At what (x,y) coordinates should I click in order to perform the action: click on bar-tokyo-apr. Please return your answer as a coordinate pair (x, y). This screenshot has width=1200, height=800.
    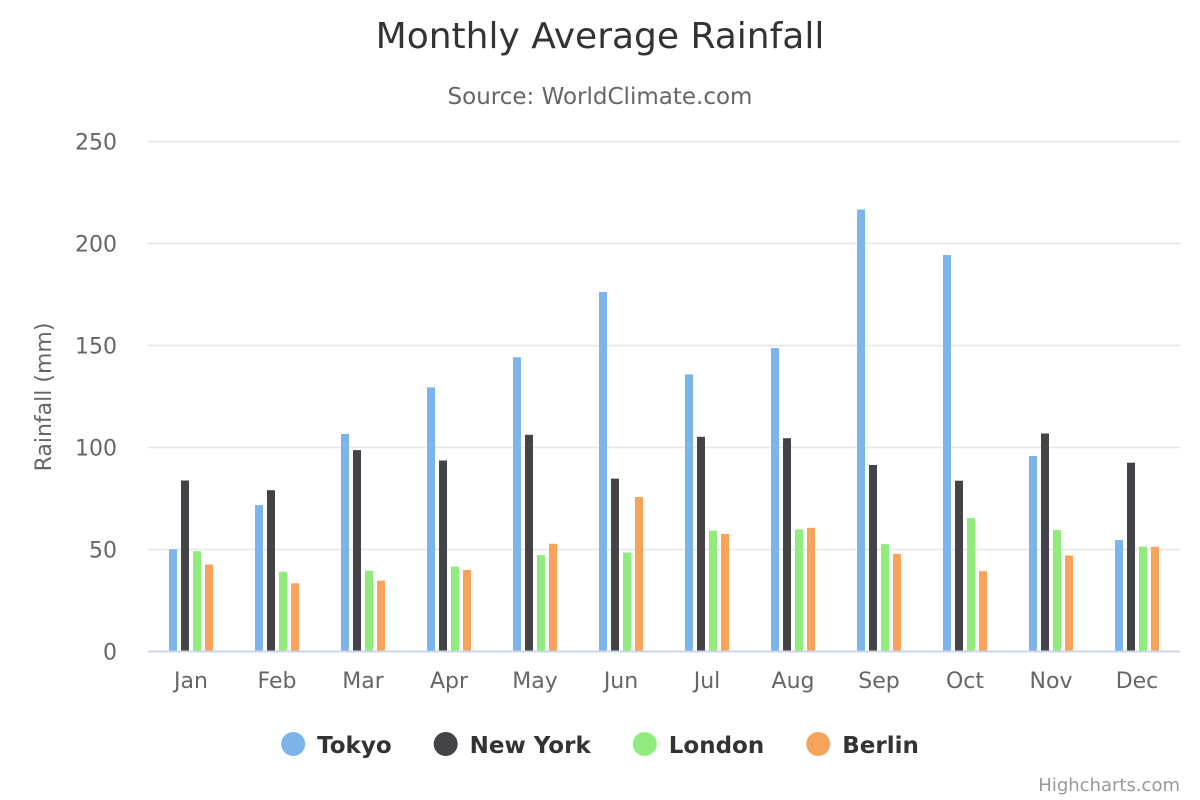
    Looking at the image, I should click on (431, 519).